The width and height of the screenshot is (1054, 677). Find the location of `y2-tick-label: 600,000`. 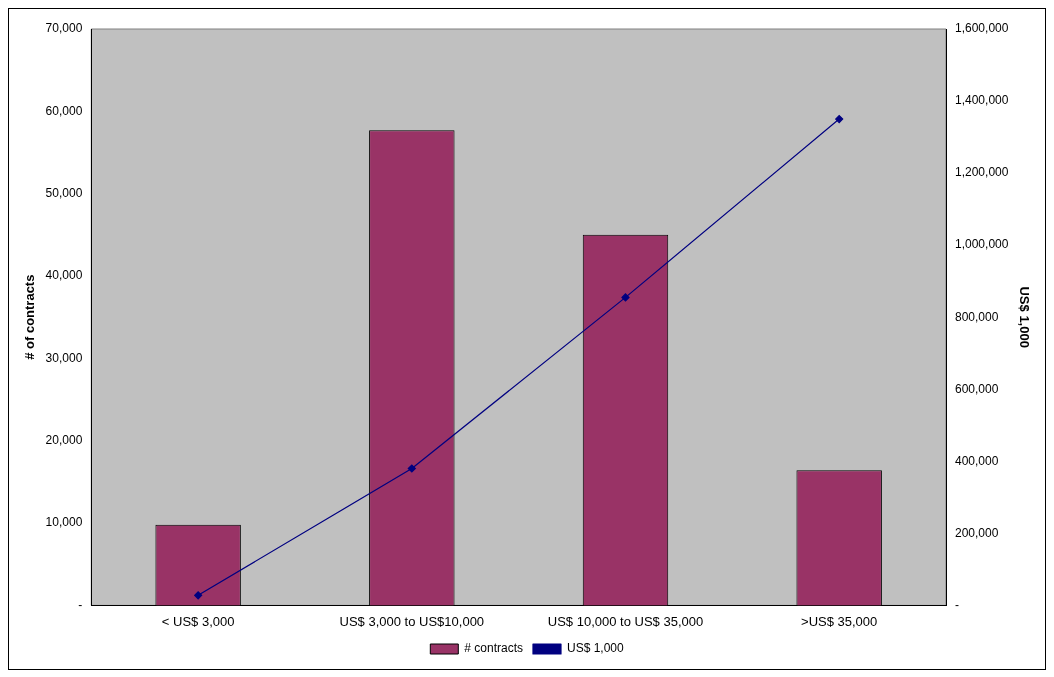

y2-tick-label: 600,000 is located at coordinates (977, 388).